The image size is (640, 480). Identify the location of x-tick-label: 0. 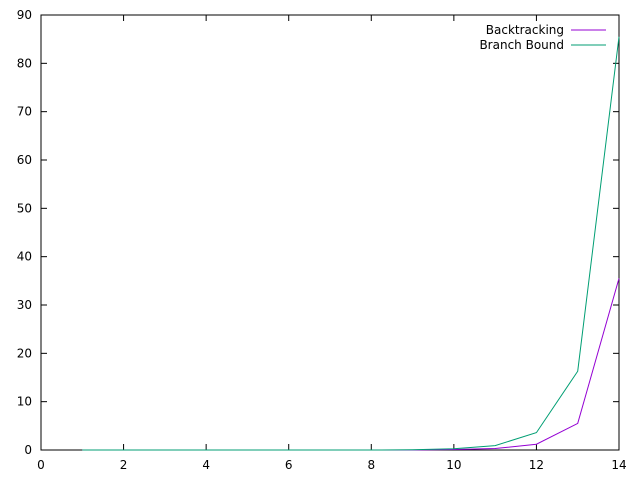
(41, 465).